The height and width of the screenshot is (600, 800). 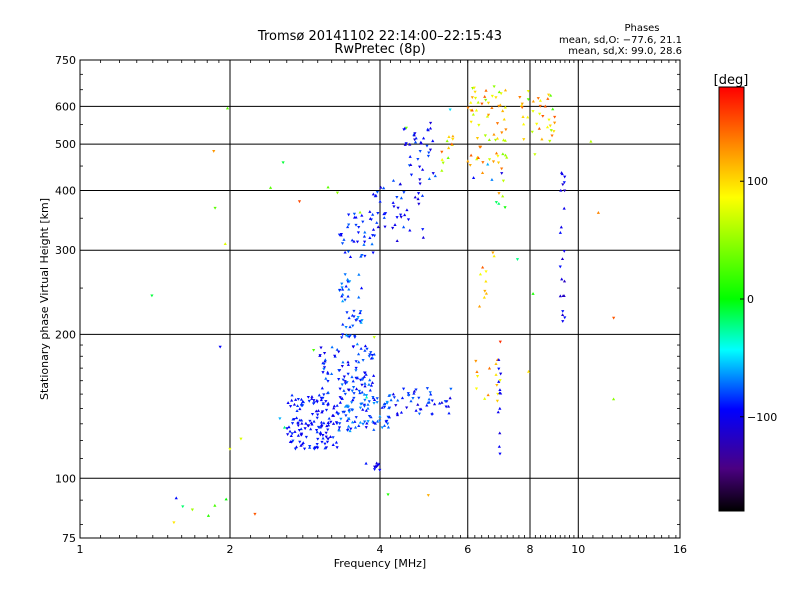 What do you see at coordinates (44, 299) in the screenshot?
I see `y-axis-label: Stationary phase Virtual Height [km]` at bounding box center [44, 299].